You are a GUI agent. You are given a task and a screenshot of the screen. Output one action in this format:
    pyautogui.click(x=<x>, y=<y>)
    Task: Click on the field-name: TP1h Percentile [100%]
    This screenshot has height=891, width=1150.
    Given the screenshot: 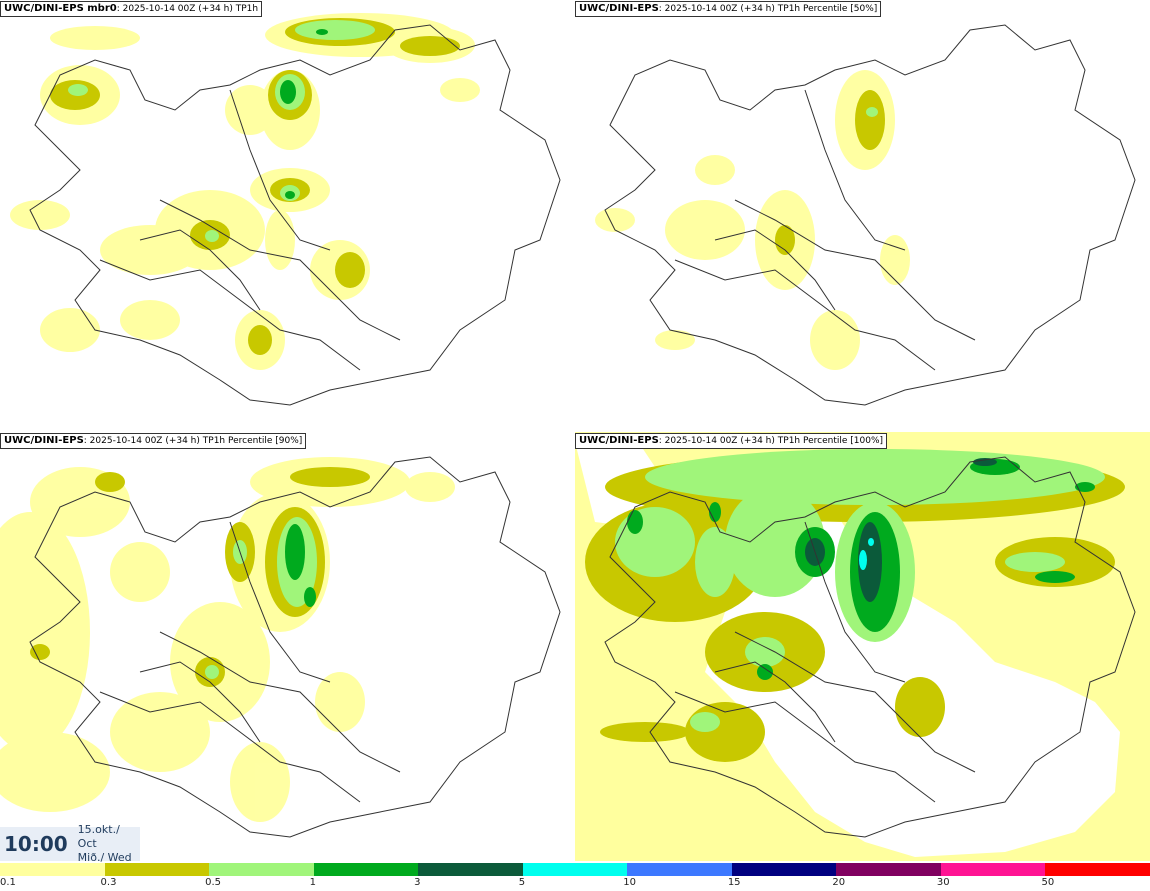 What is the action you would take?
    pyautogui.click(x=830, y=441)
    